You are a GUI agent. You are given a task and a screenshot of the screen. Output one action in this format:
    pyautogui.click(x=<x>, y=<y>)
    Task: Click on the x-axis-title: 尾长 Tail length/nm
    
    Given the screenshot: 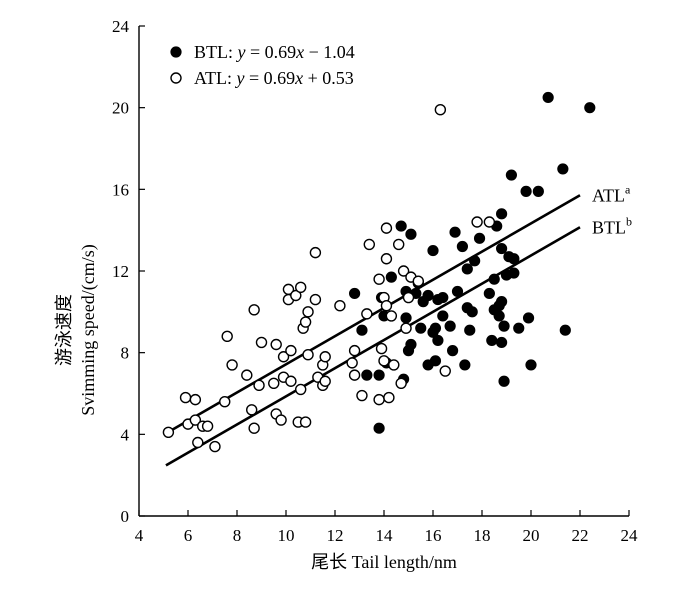 What is the action you would take?
    pyautogui.click(x=384, y=562)
    